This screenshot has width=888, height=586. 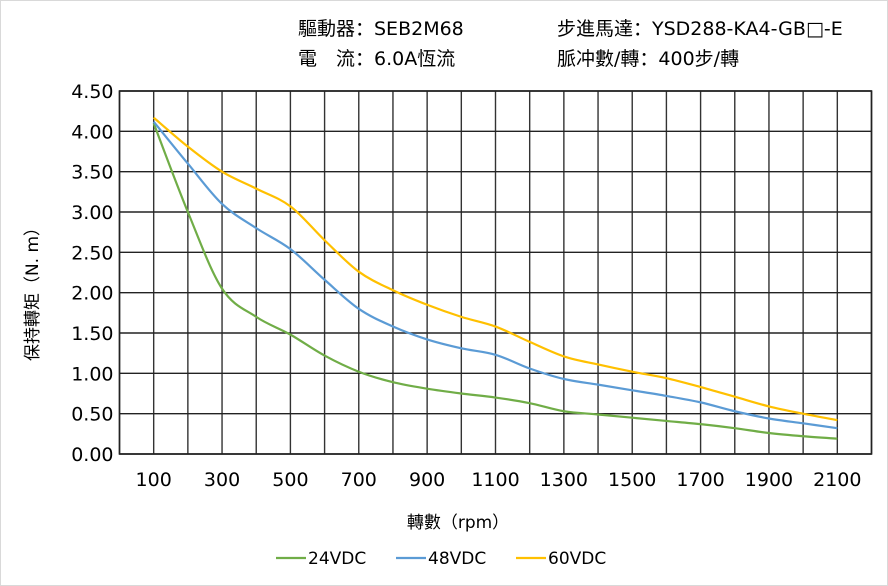 I want to click on x-tick-label: 500, so click(x=290, y=480).